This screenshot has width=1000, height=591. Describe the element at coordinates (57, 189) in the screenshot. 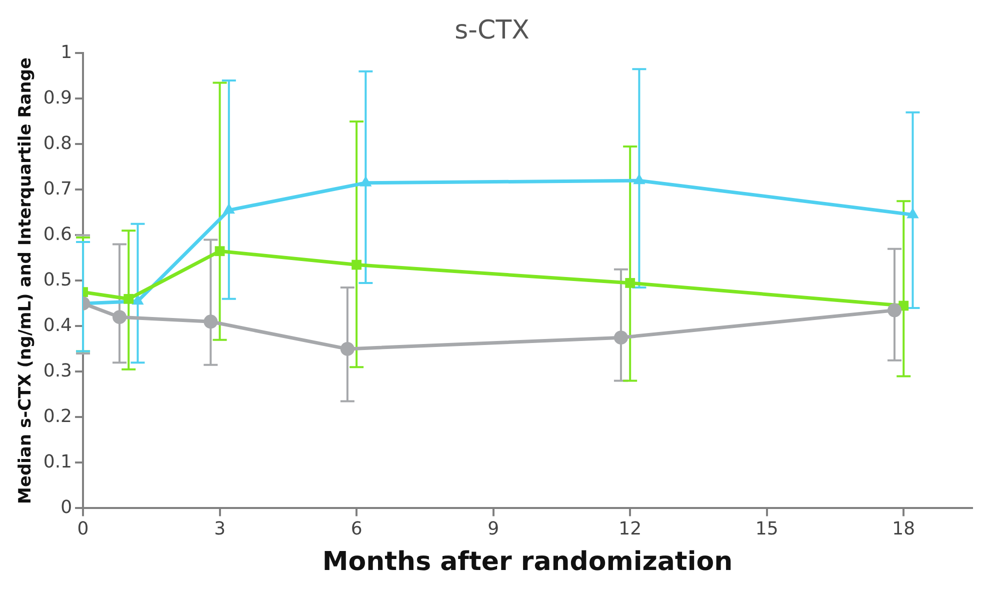

I see `y-tick-label: 0.7` at that location.